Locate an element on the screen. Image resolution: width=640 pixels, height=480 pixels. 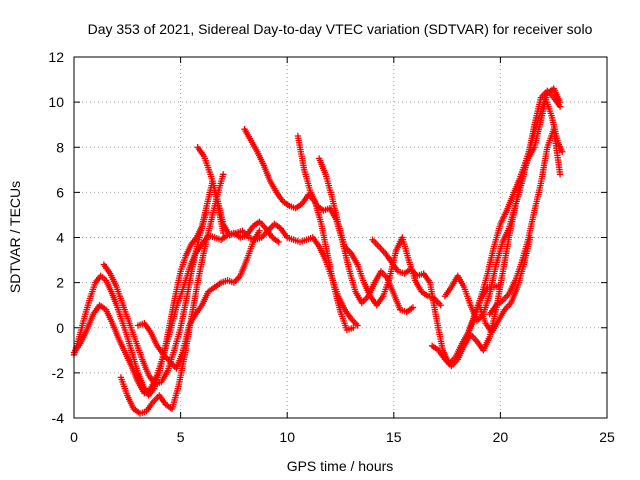
y-tick-label: -2 is located at coordinates (58, 373).